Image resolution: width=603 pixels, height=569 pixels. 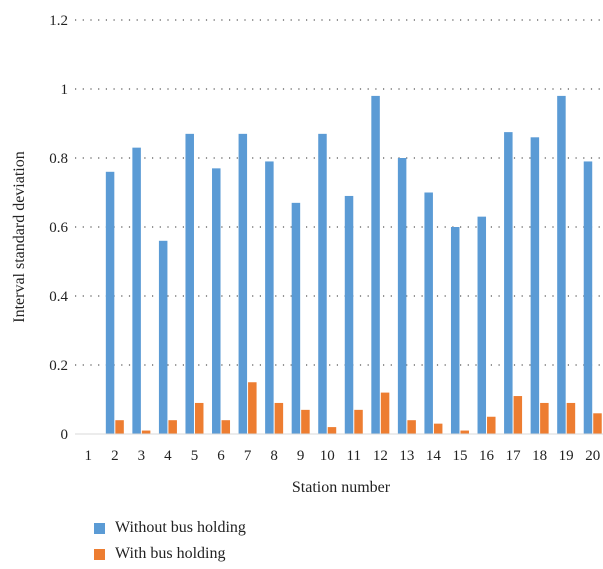 I want to click on x-tick-label: 13, so click(x=406, y=456).